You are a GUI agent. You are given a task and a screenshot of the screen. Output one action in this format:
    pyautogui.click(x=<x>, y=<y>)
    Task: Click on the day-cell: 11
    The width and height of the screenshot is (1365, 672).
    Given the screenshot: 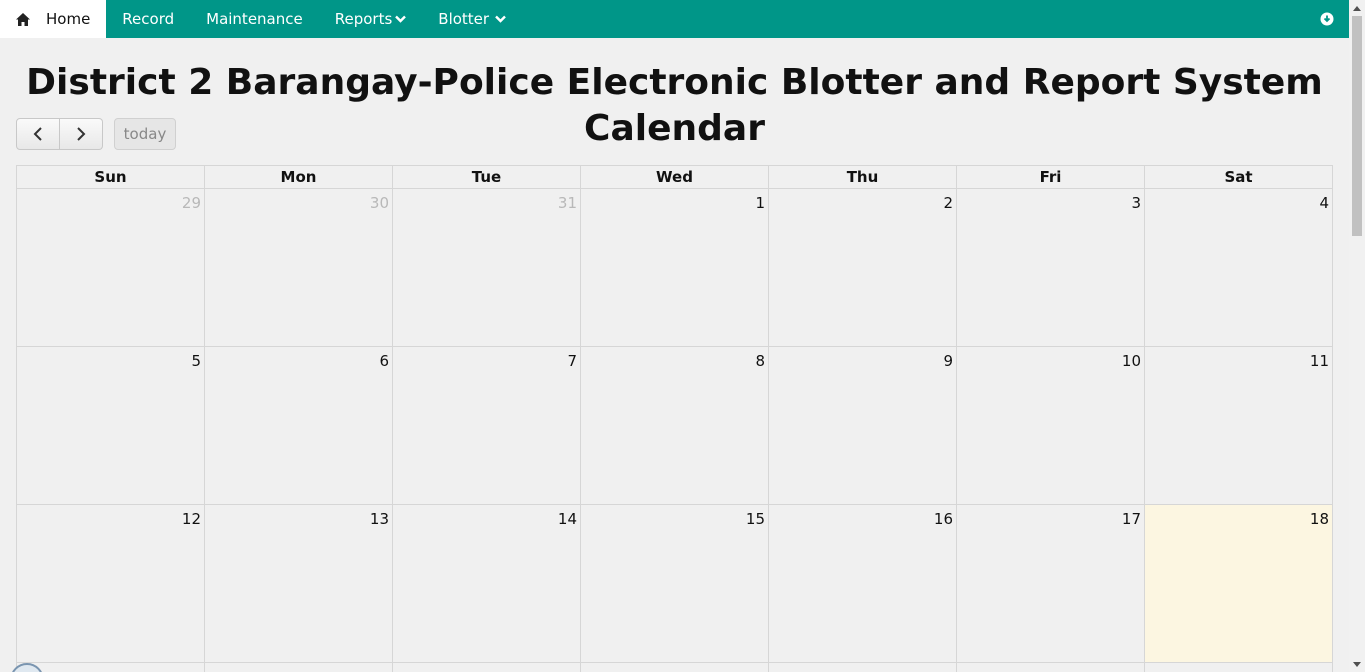 What is the action you would take?
    pyautogui.click(x=1239, y=425)
    